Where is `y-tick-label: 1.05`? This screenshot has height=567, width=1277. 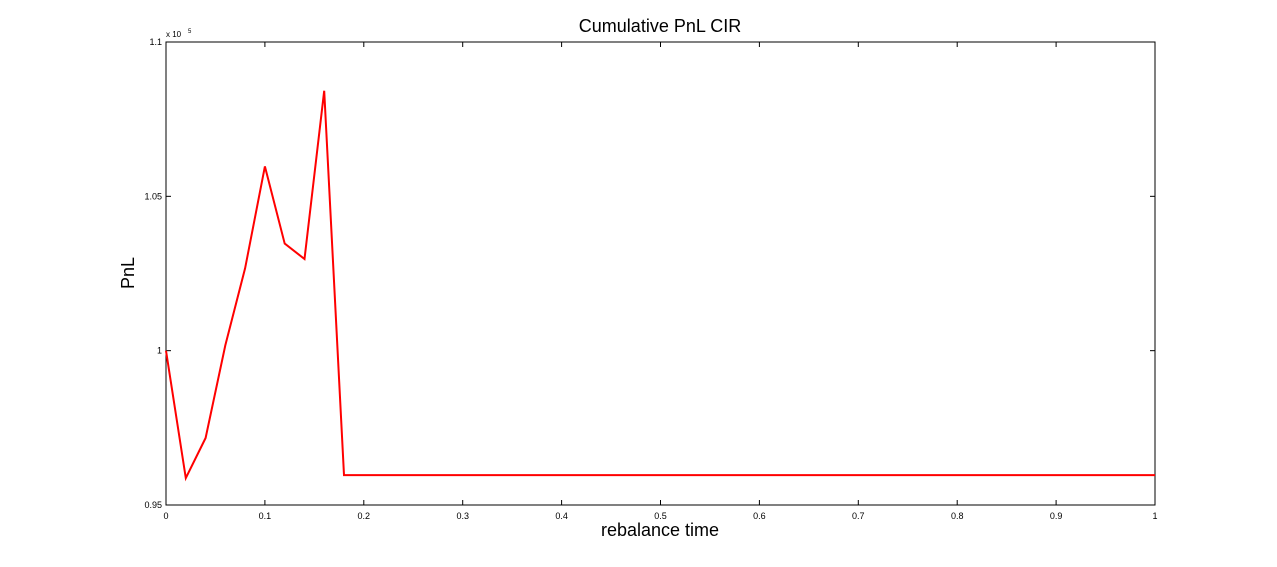 y-tick-label: 1.05 is located at coordinates (153, 196).